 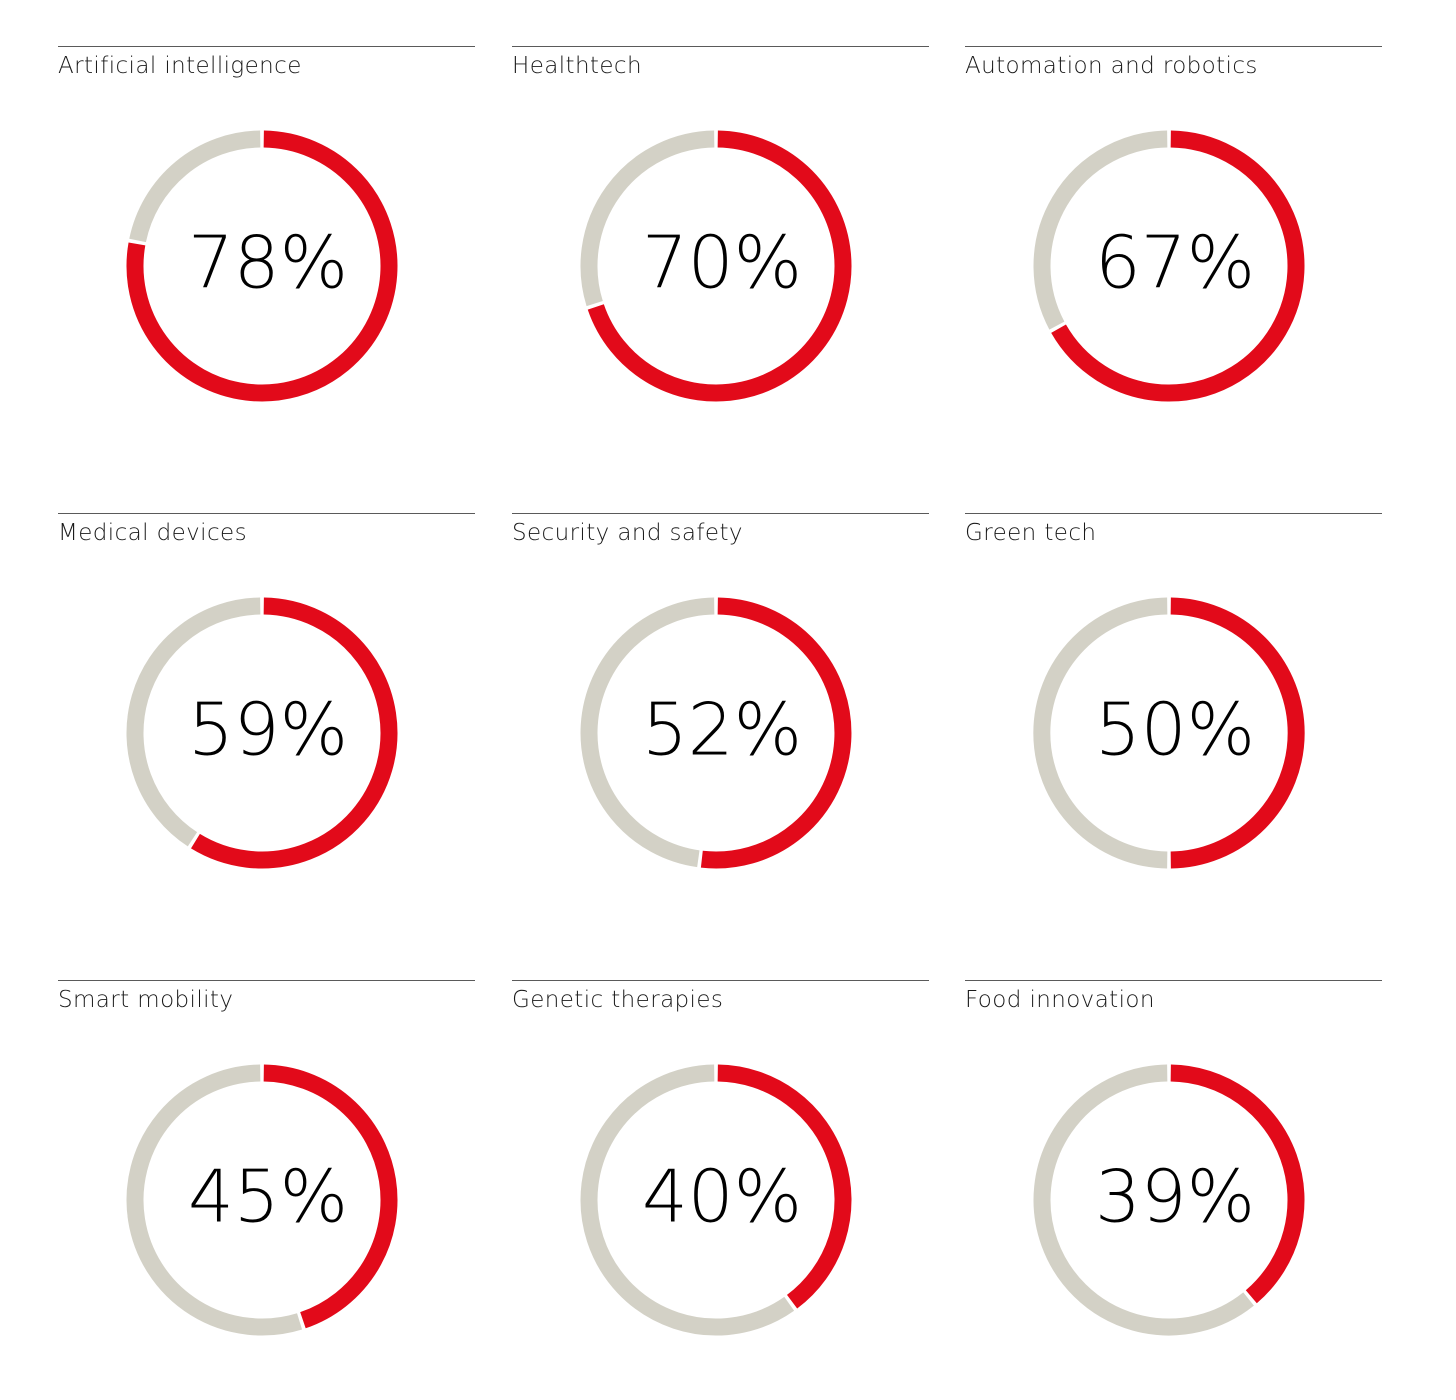 I want to click on donut-chart: 67%, so click(x=1169, y=266).